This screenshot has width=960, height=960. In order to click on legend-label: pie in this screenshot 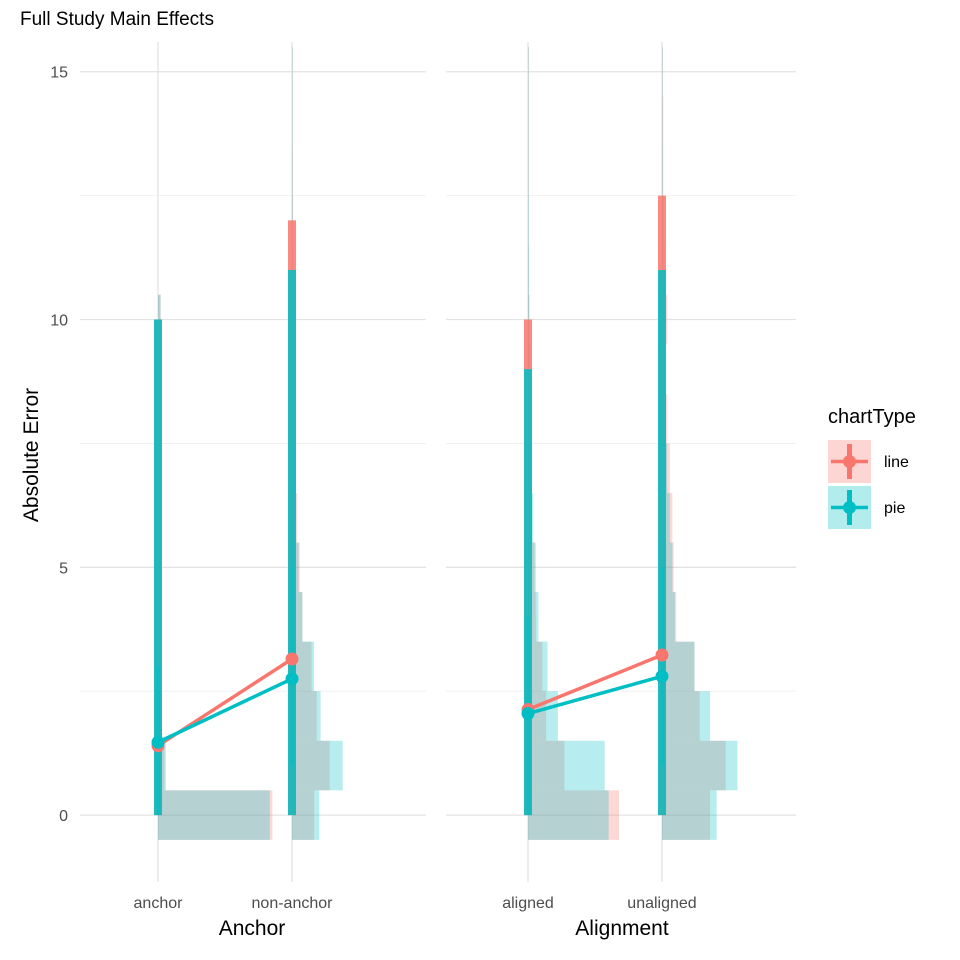, I will do `click(894, 508)`.